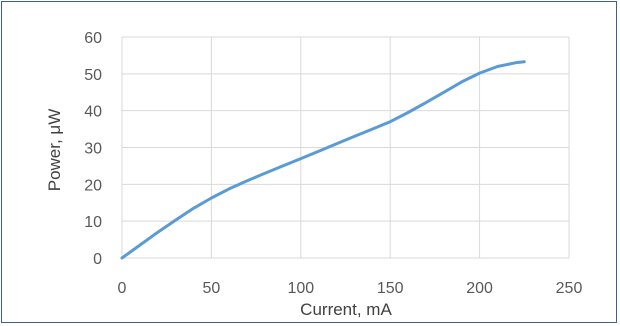  Describe the element at coordinates (93, 222) in the screenshot. I see `y-tick-label: 10` at that location.